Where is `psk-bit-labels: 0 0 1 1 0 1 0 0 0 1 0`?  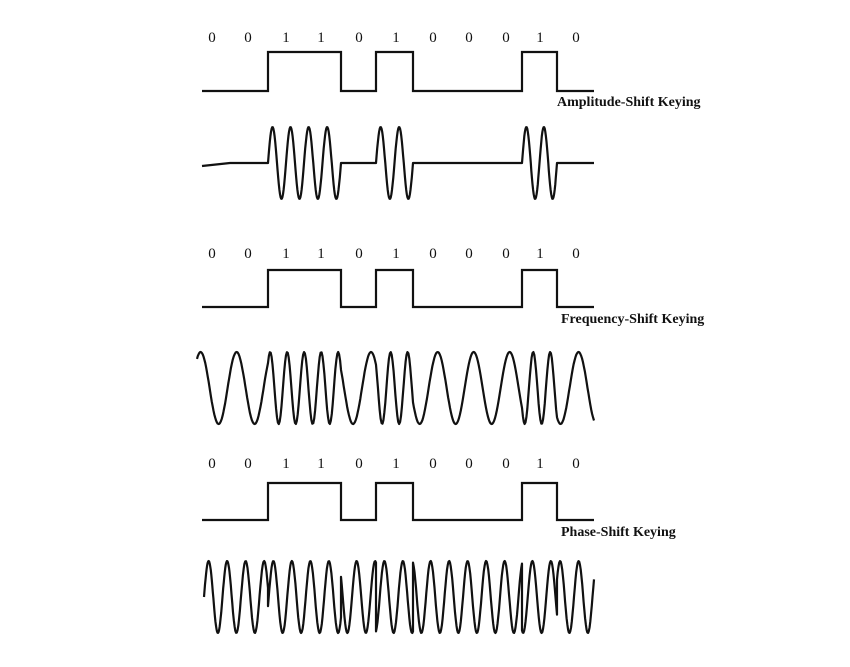
psk-bit-labels: 0 0 1 1 0 1 0 0 0 1 0 is located at coordinates (394, 464).